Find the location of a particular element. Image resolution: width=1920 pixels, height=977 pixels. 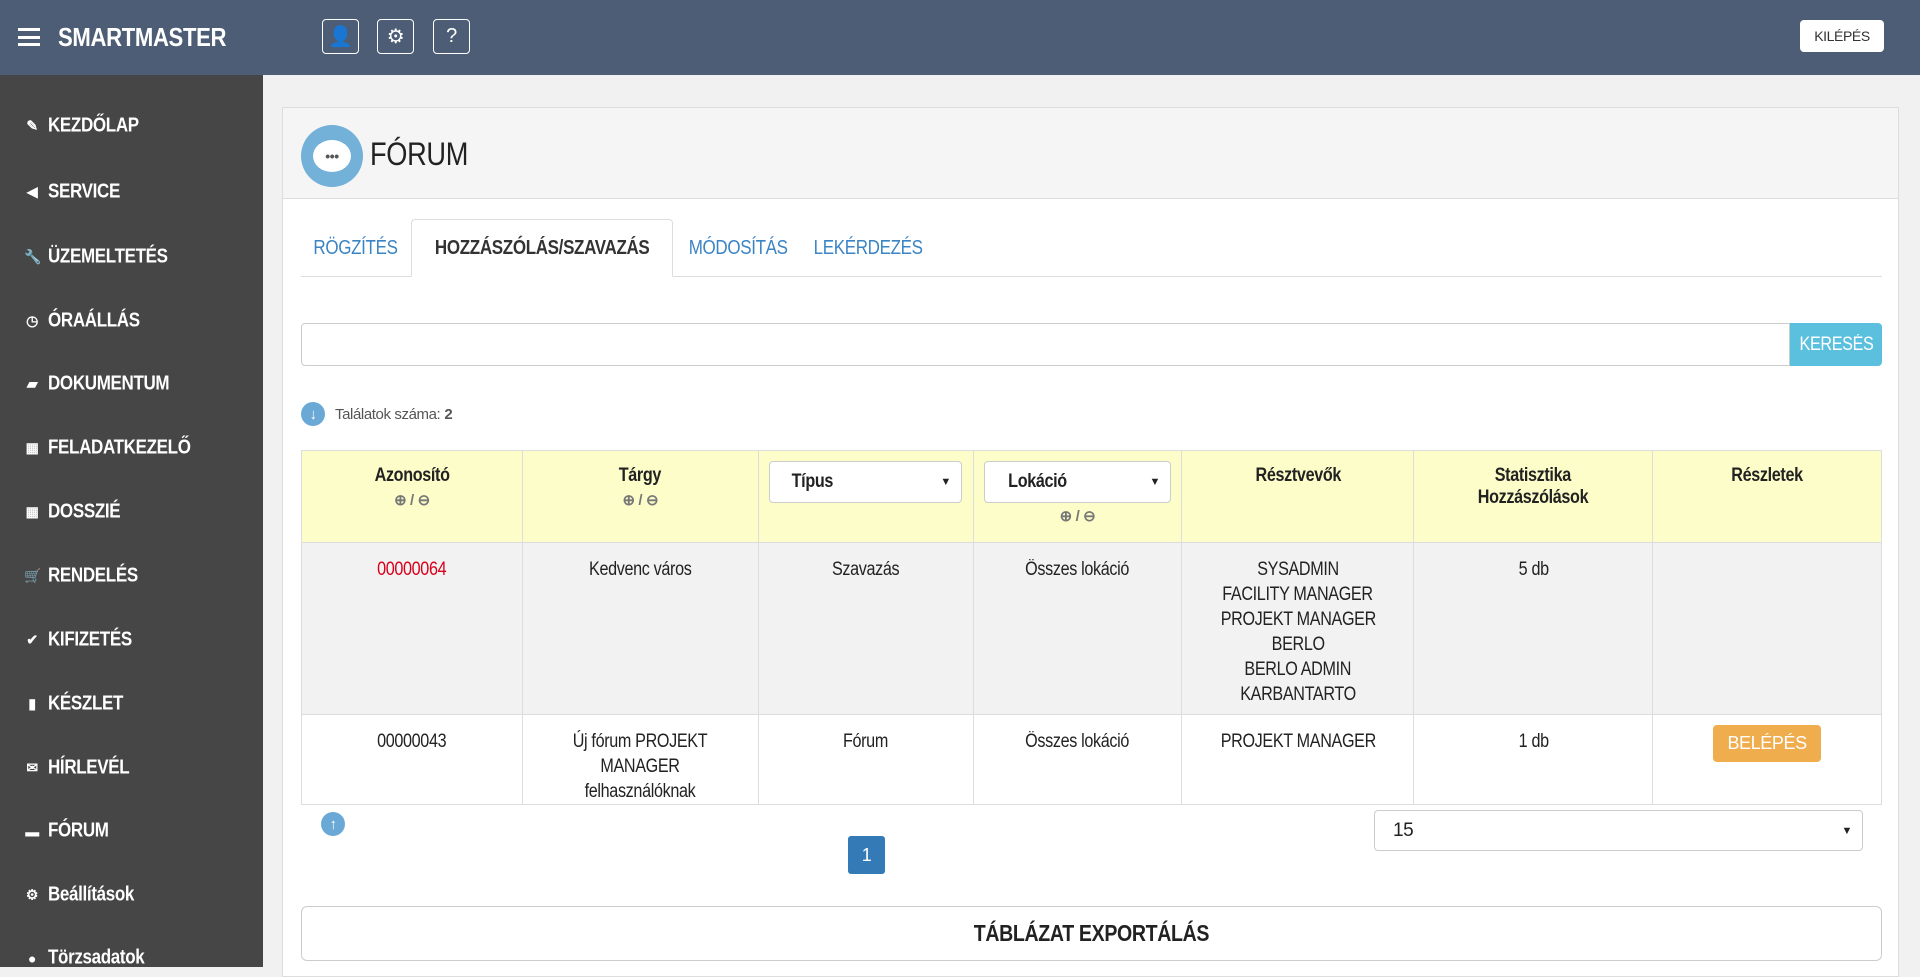

page-size-select: 15 ▼ is located at coordinates (1618, 830).